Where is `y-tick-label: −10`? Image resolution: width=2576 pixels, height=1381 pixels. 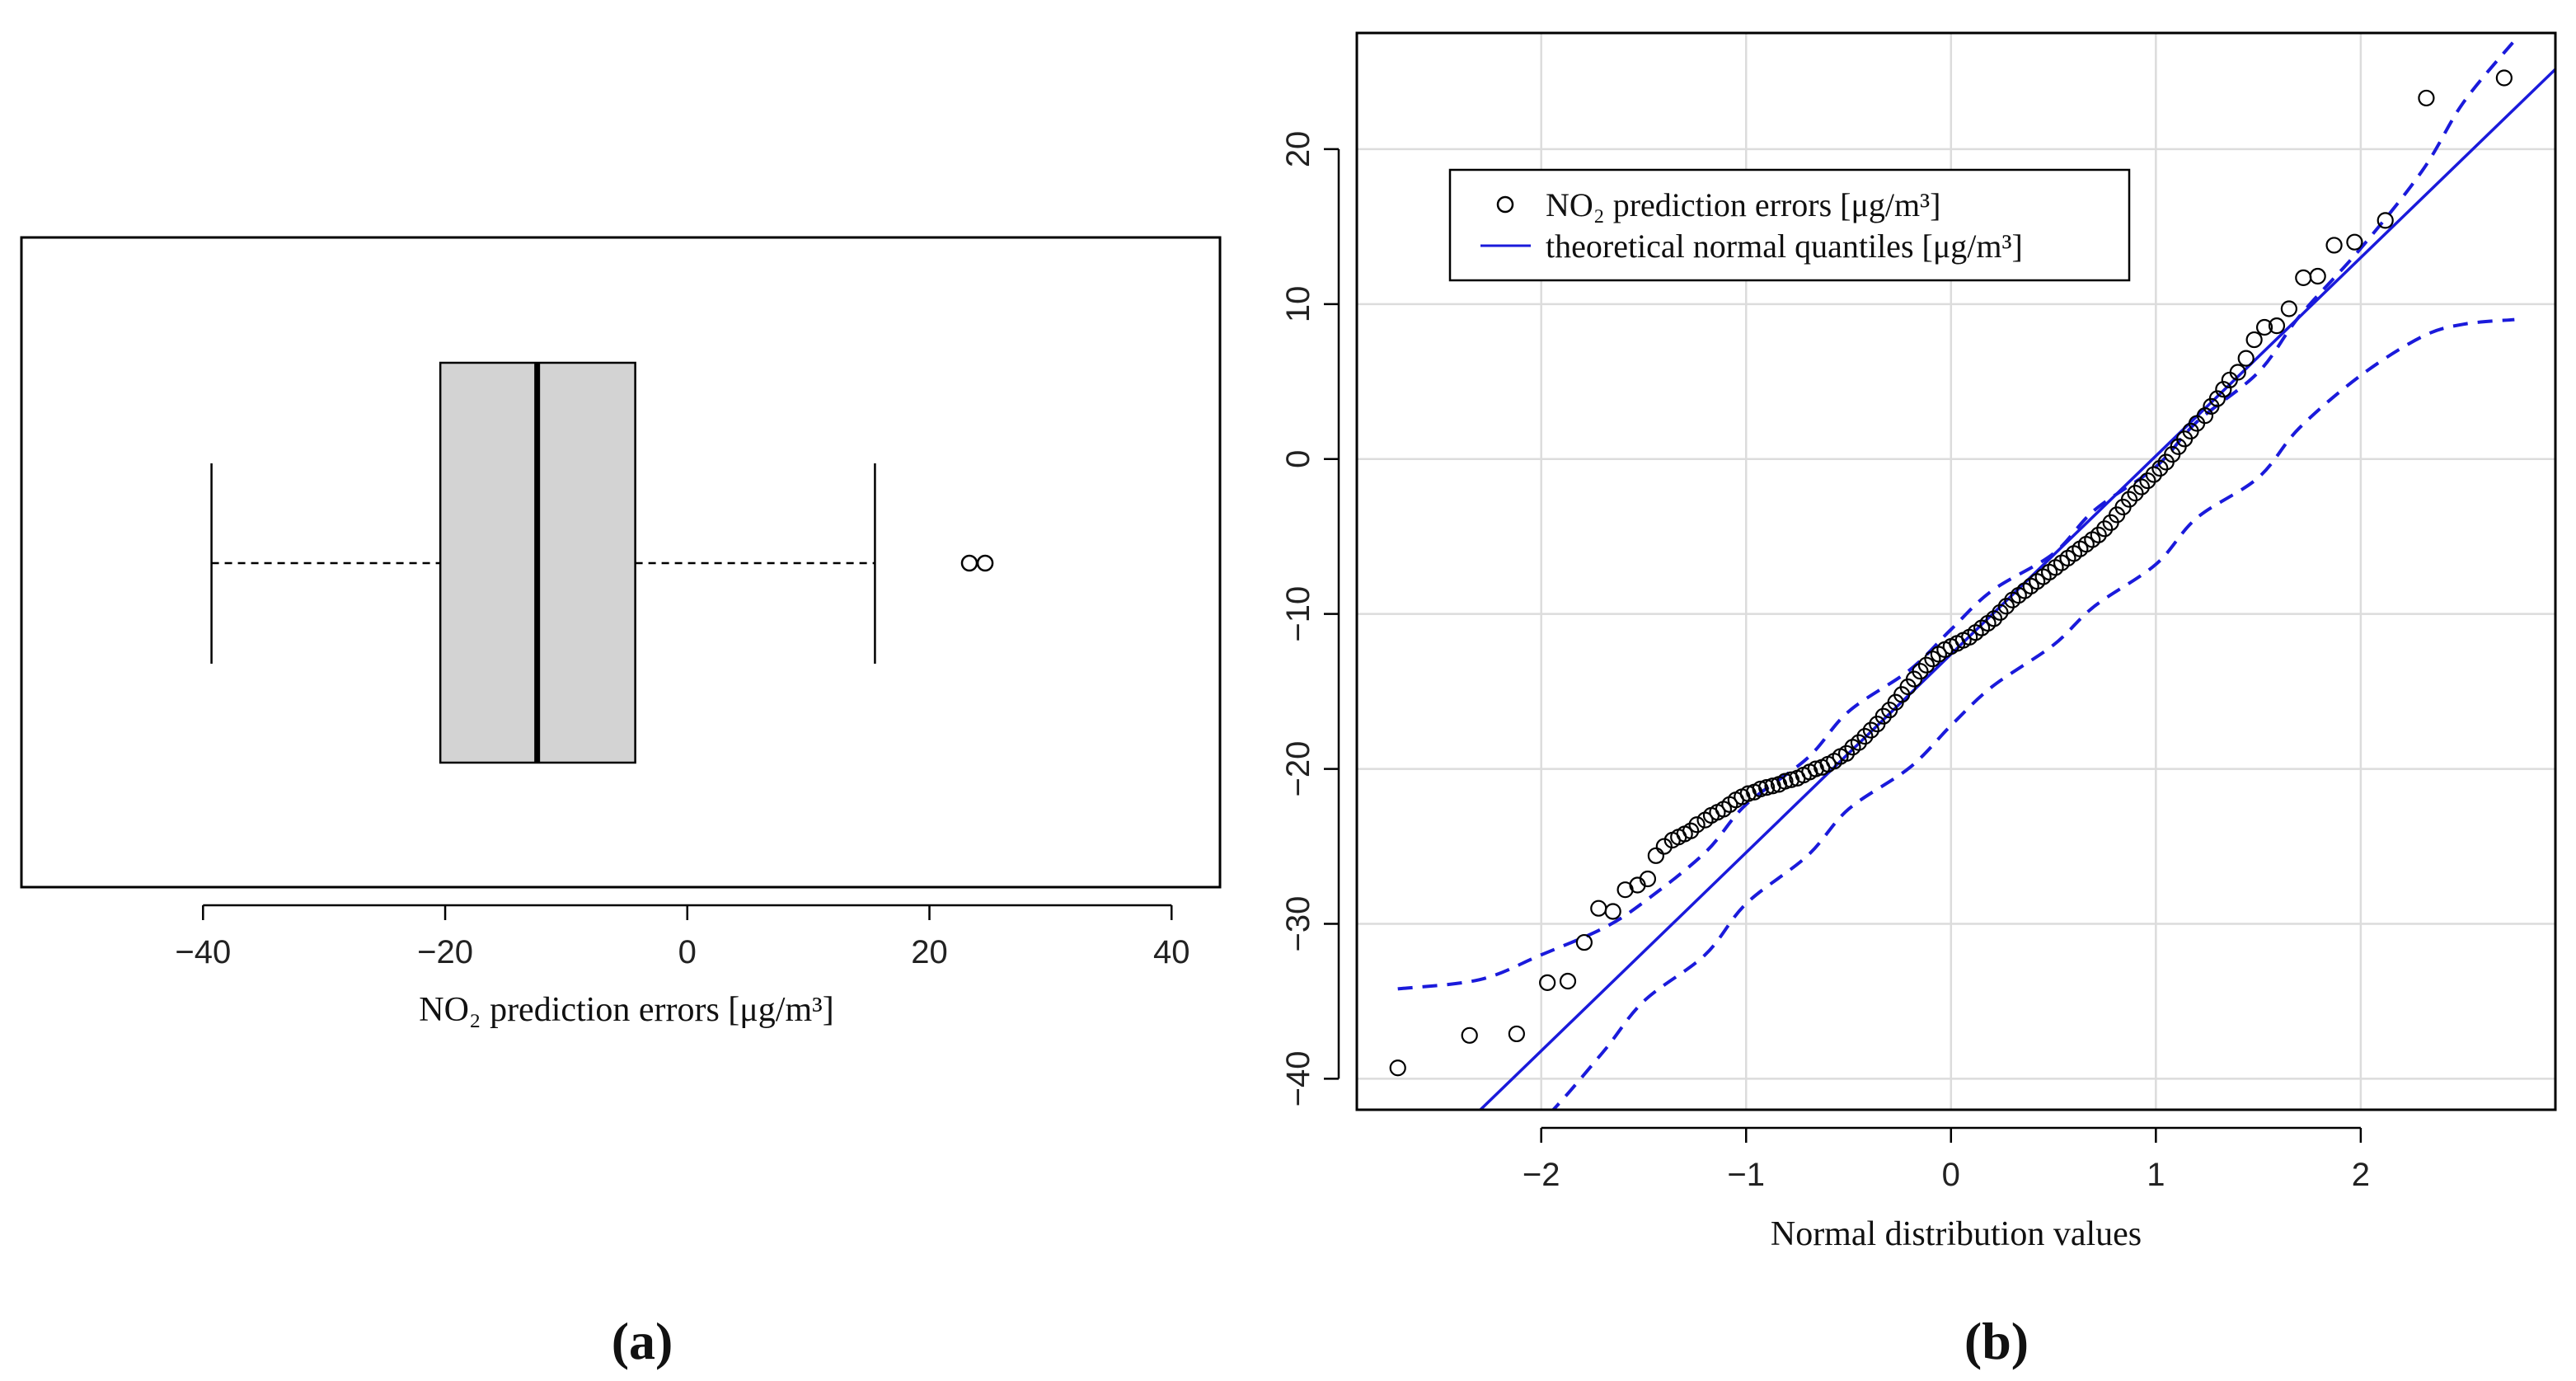
y-tick-label: −10 is located at coordinates (1298, 614).